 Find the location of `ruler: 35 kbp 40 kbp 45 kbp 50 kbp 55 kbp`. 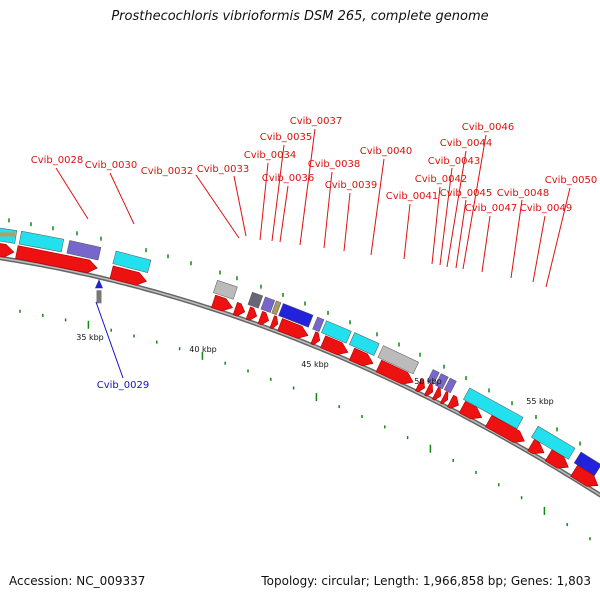

ruler: 35 kbp 40 kbp 45 kbp 50 kbp 55 kbp is located at coordinates (315, 369).